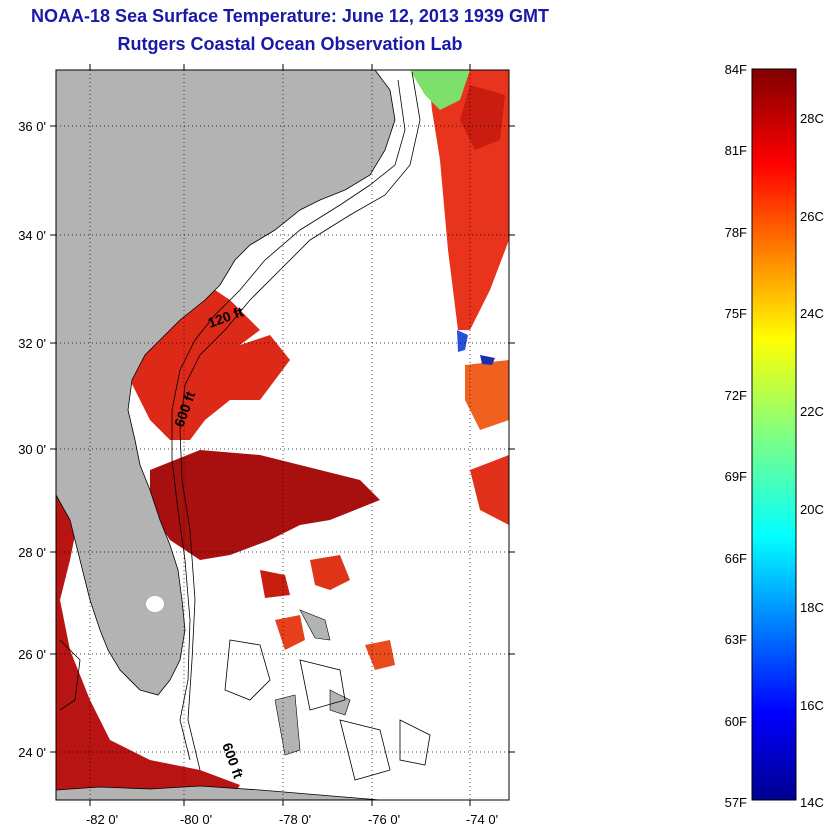 This screenshot has width=833, height=832. Describe the element at coordinates (736, 313) in the screenshot. I see `colorbar-f-label: 75F` at that location.